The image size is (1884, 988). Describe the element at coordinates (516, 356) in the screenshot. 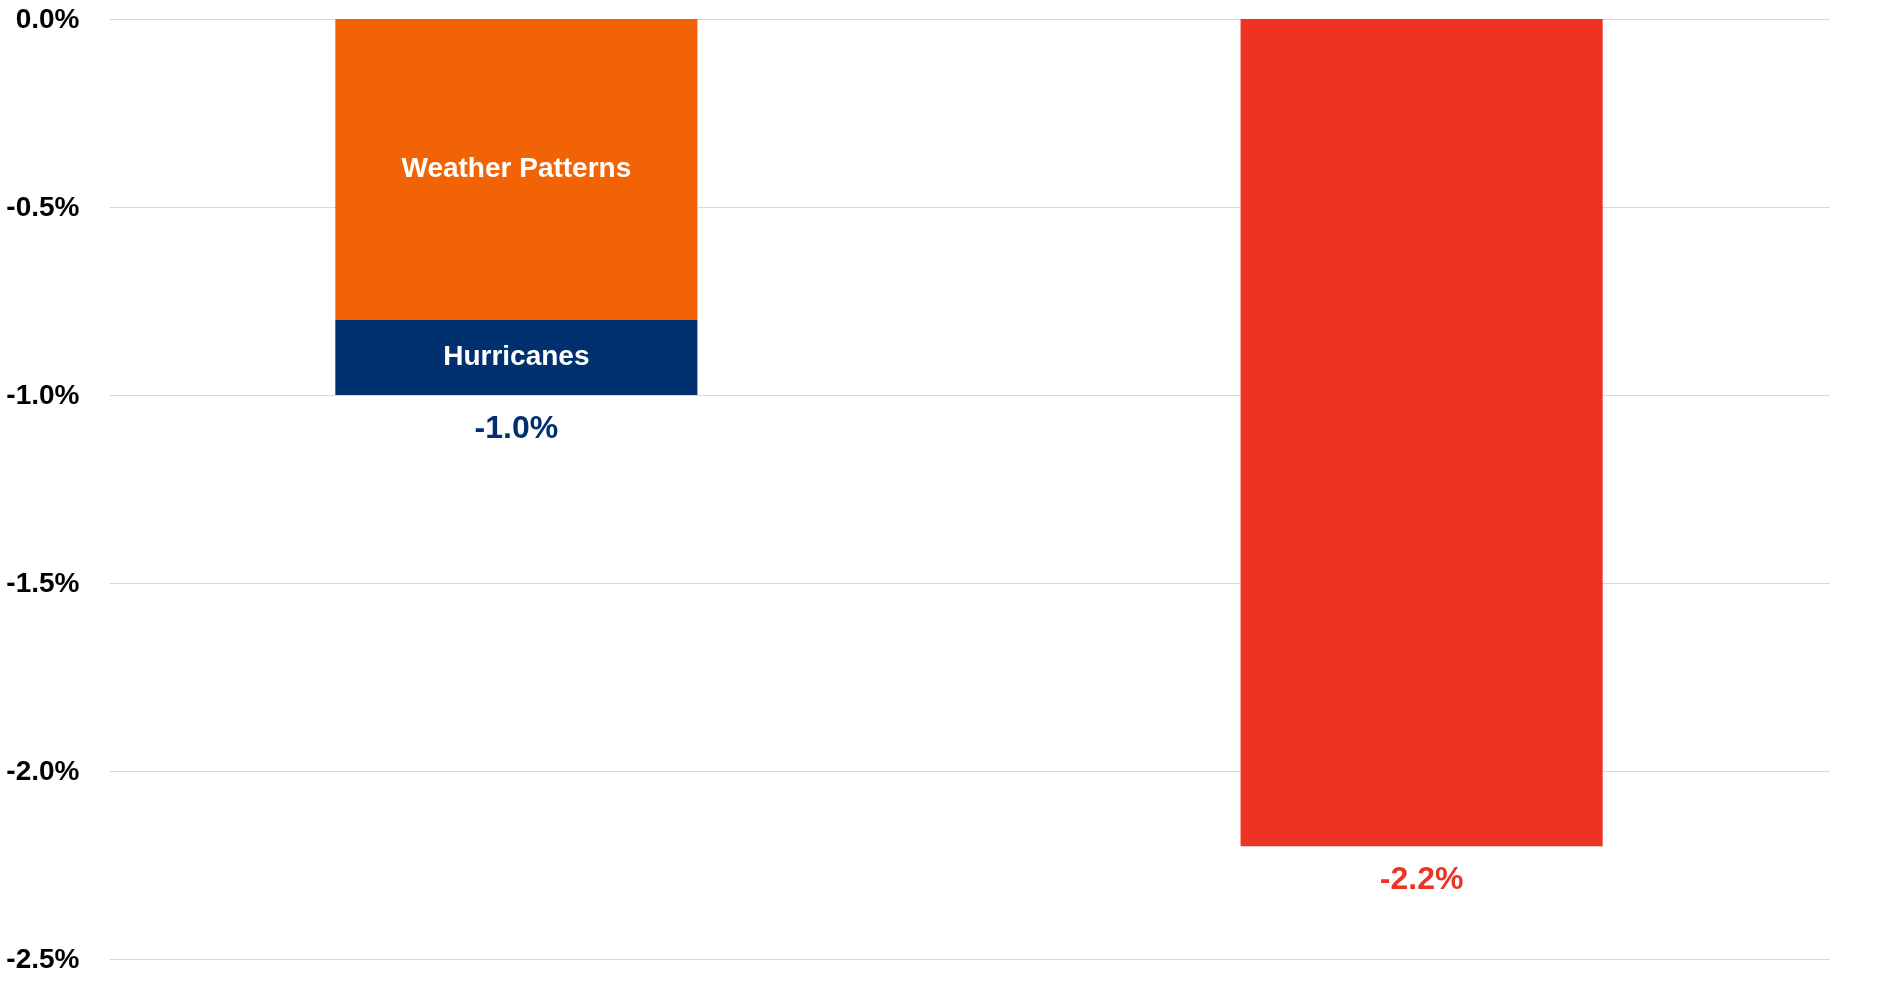

I see `series-label: Hurricanes` at that location.